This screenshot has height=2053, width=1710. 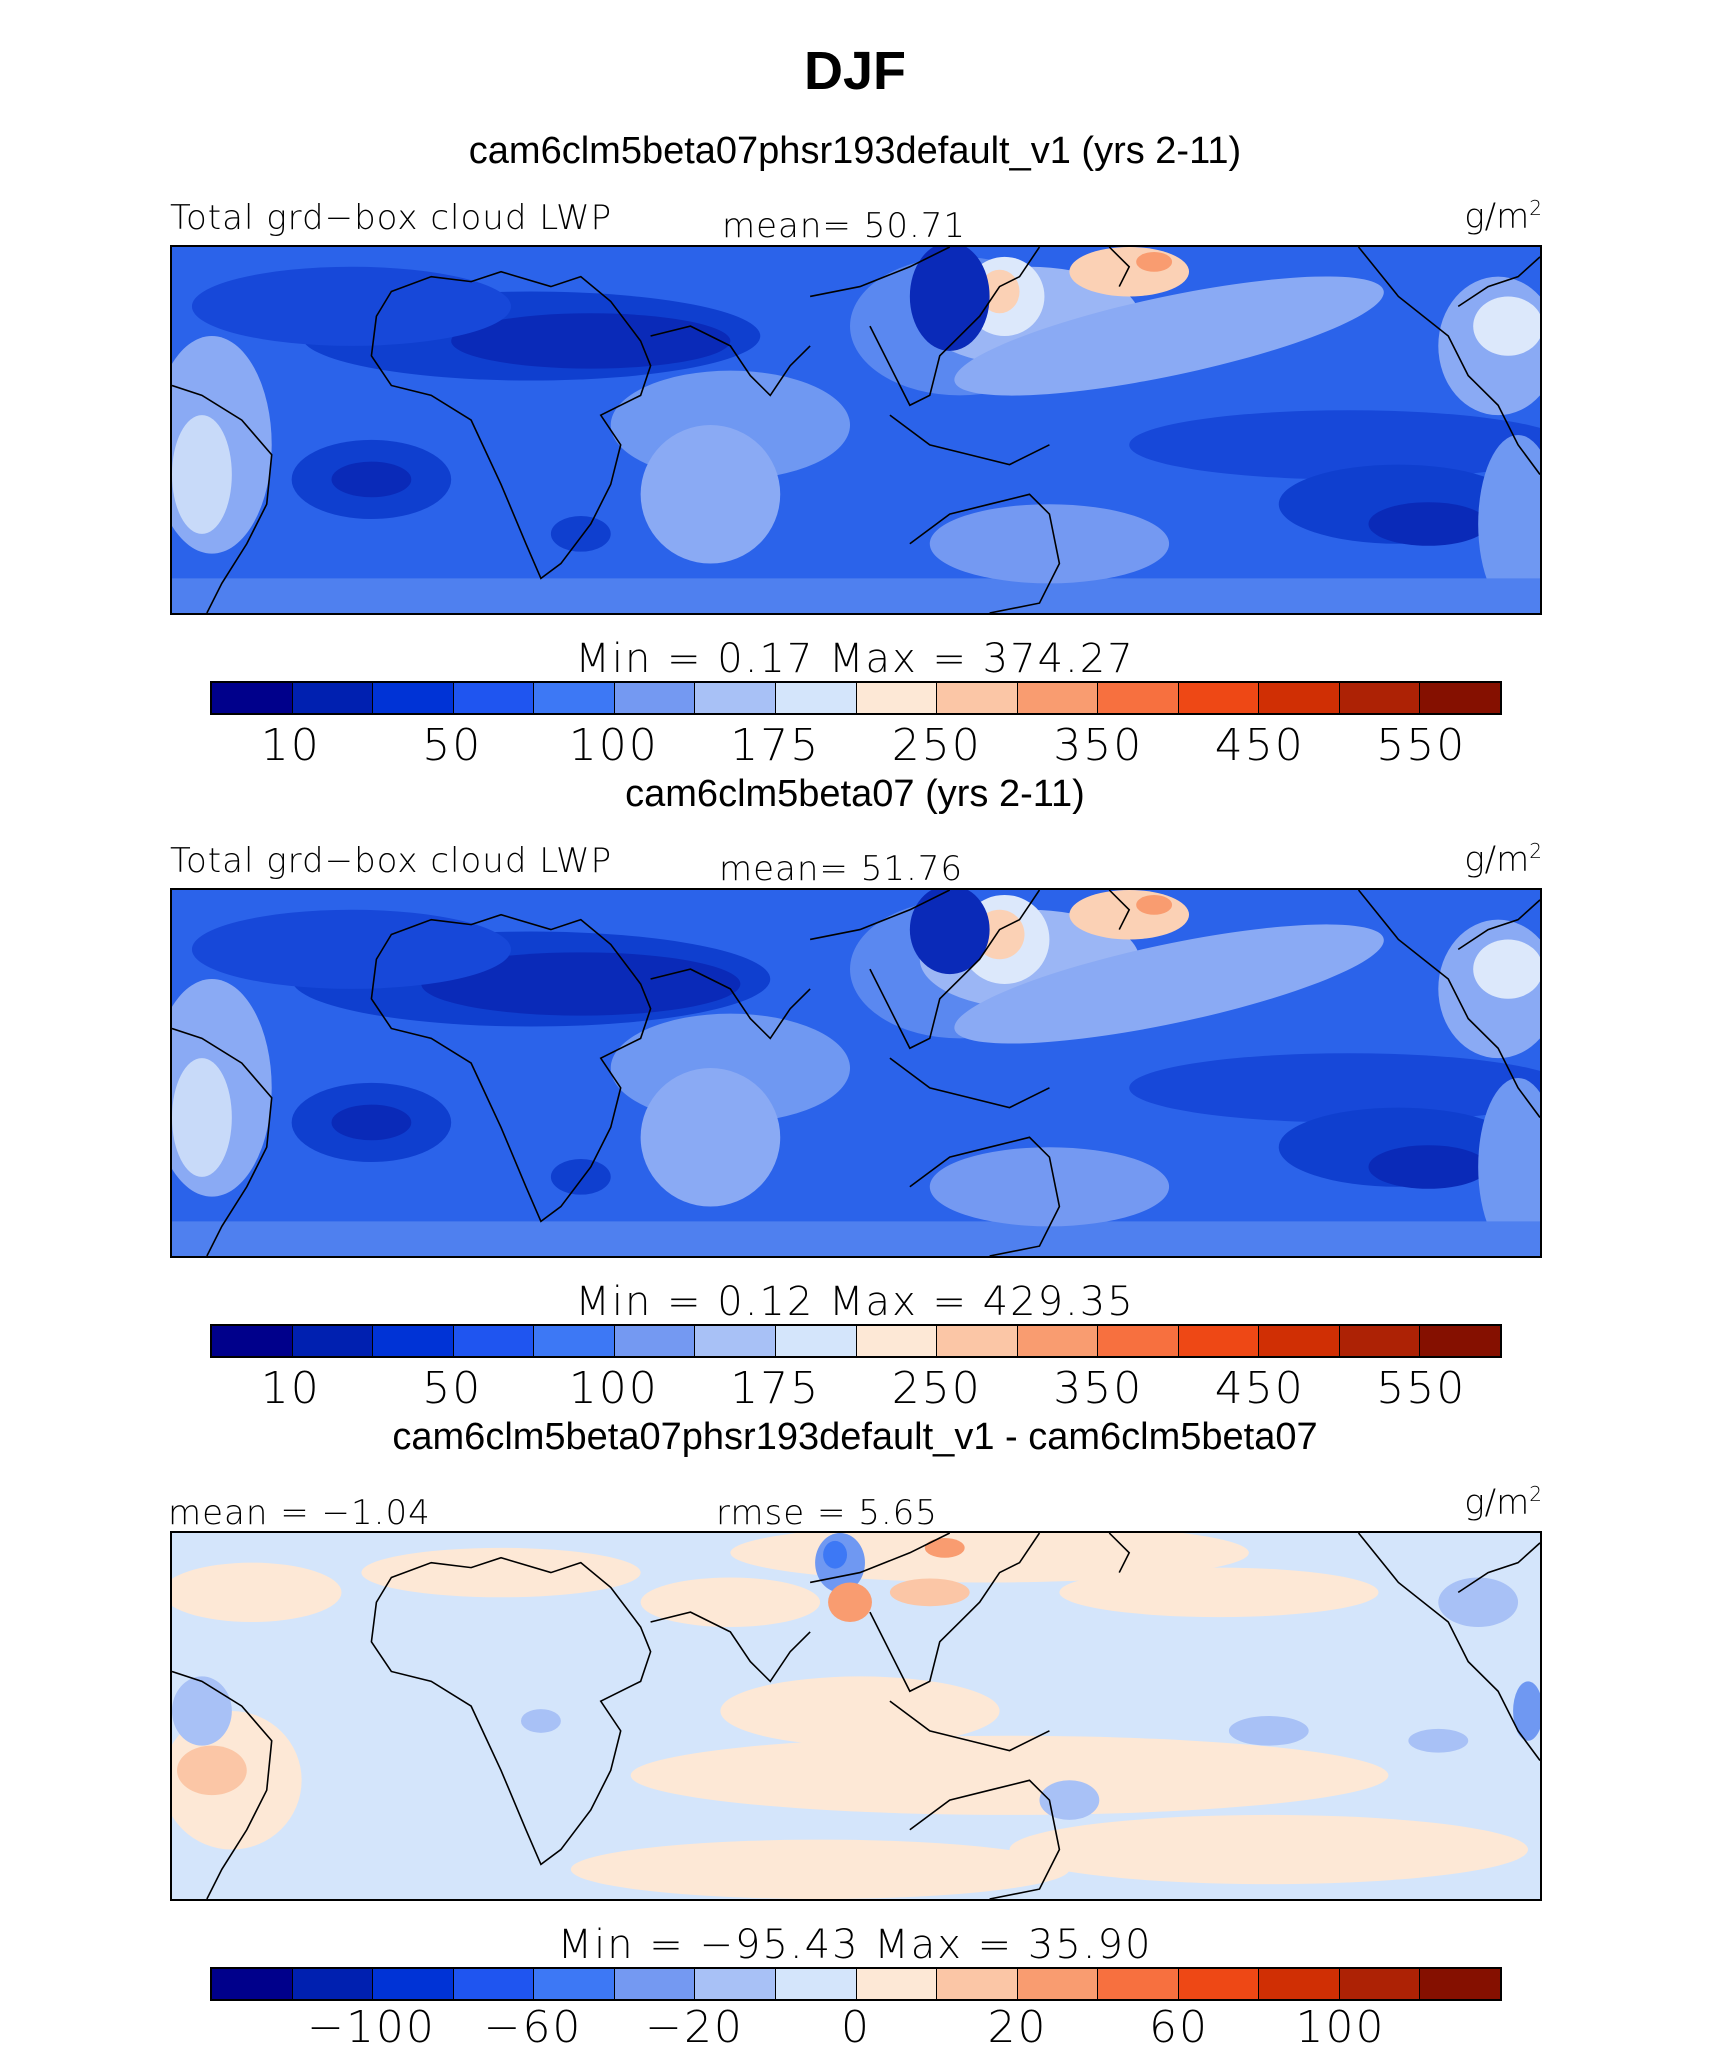 I want to click on panel-3-mean-label: mean = −1.04, so click(x=299, y=1513).